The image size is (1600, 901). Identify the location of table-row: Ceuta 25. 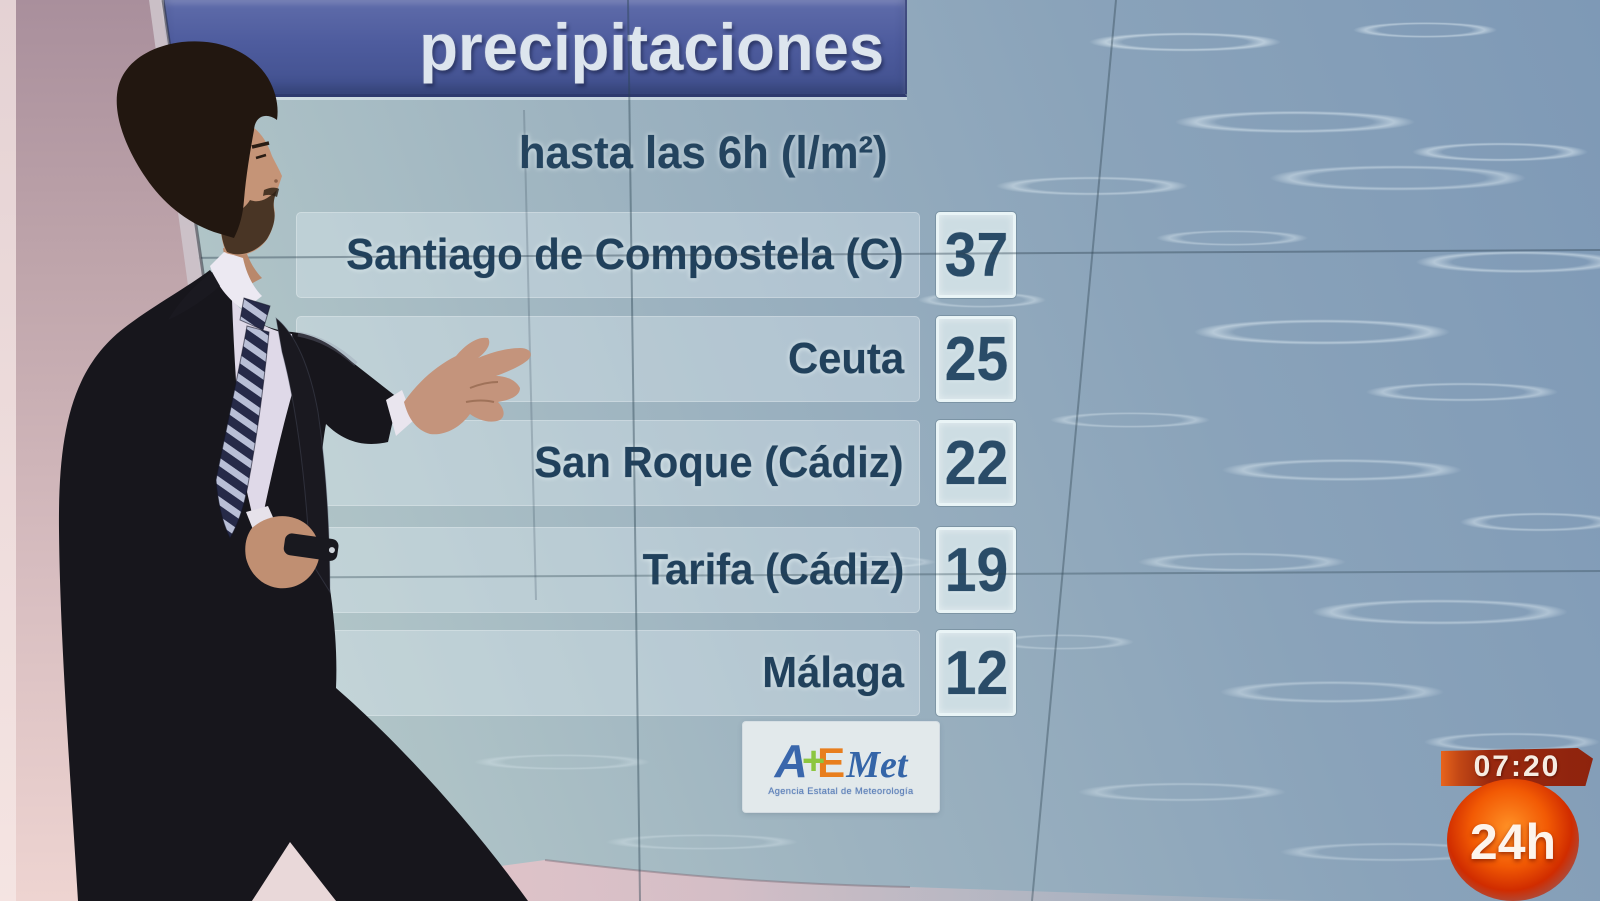
(880, 359).